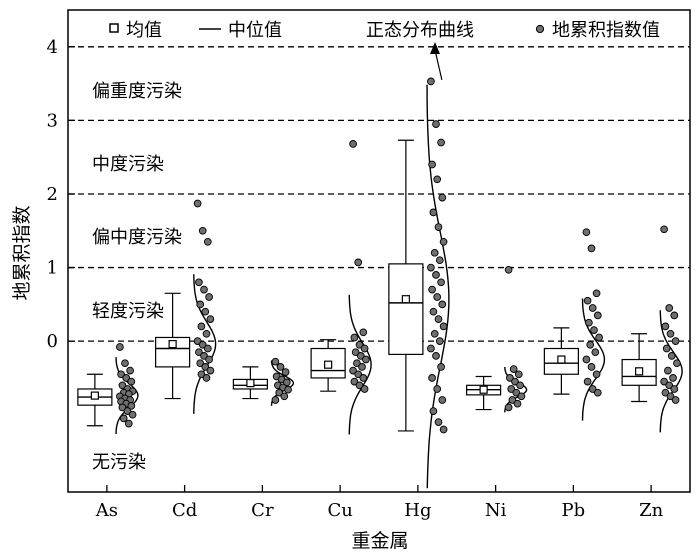 The height and width of the screenshot is (560, 700). Describe the element at coordinates (106, 510) in the screenshot. I see `x-tick-label: As` at that location.